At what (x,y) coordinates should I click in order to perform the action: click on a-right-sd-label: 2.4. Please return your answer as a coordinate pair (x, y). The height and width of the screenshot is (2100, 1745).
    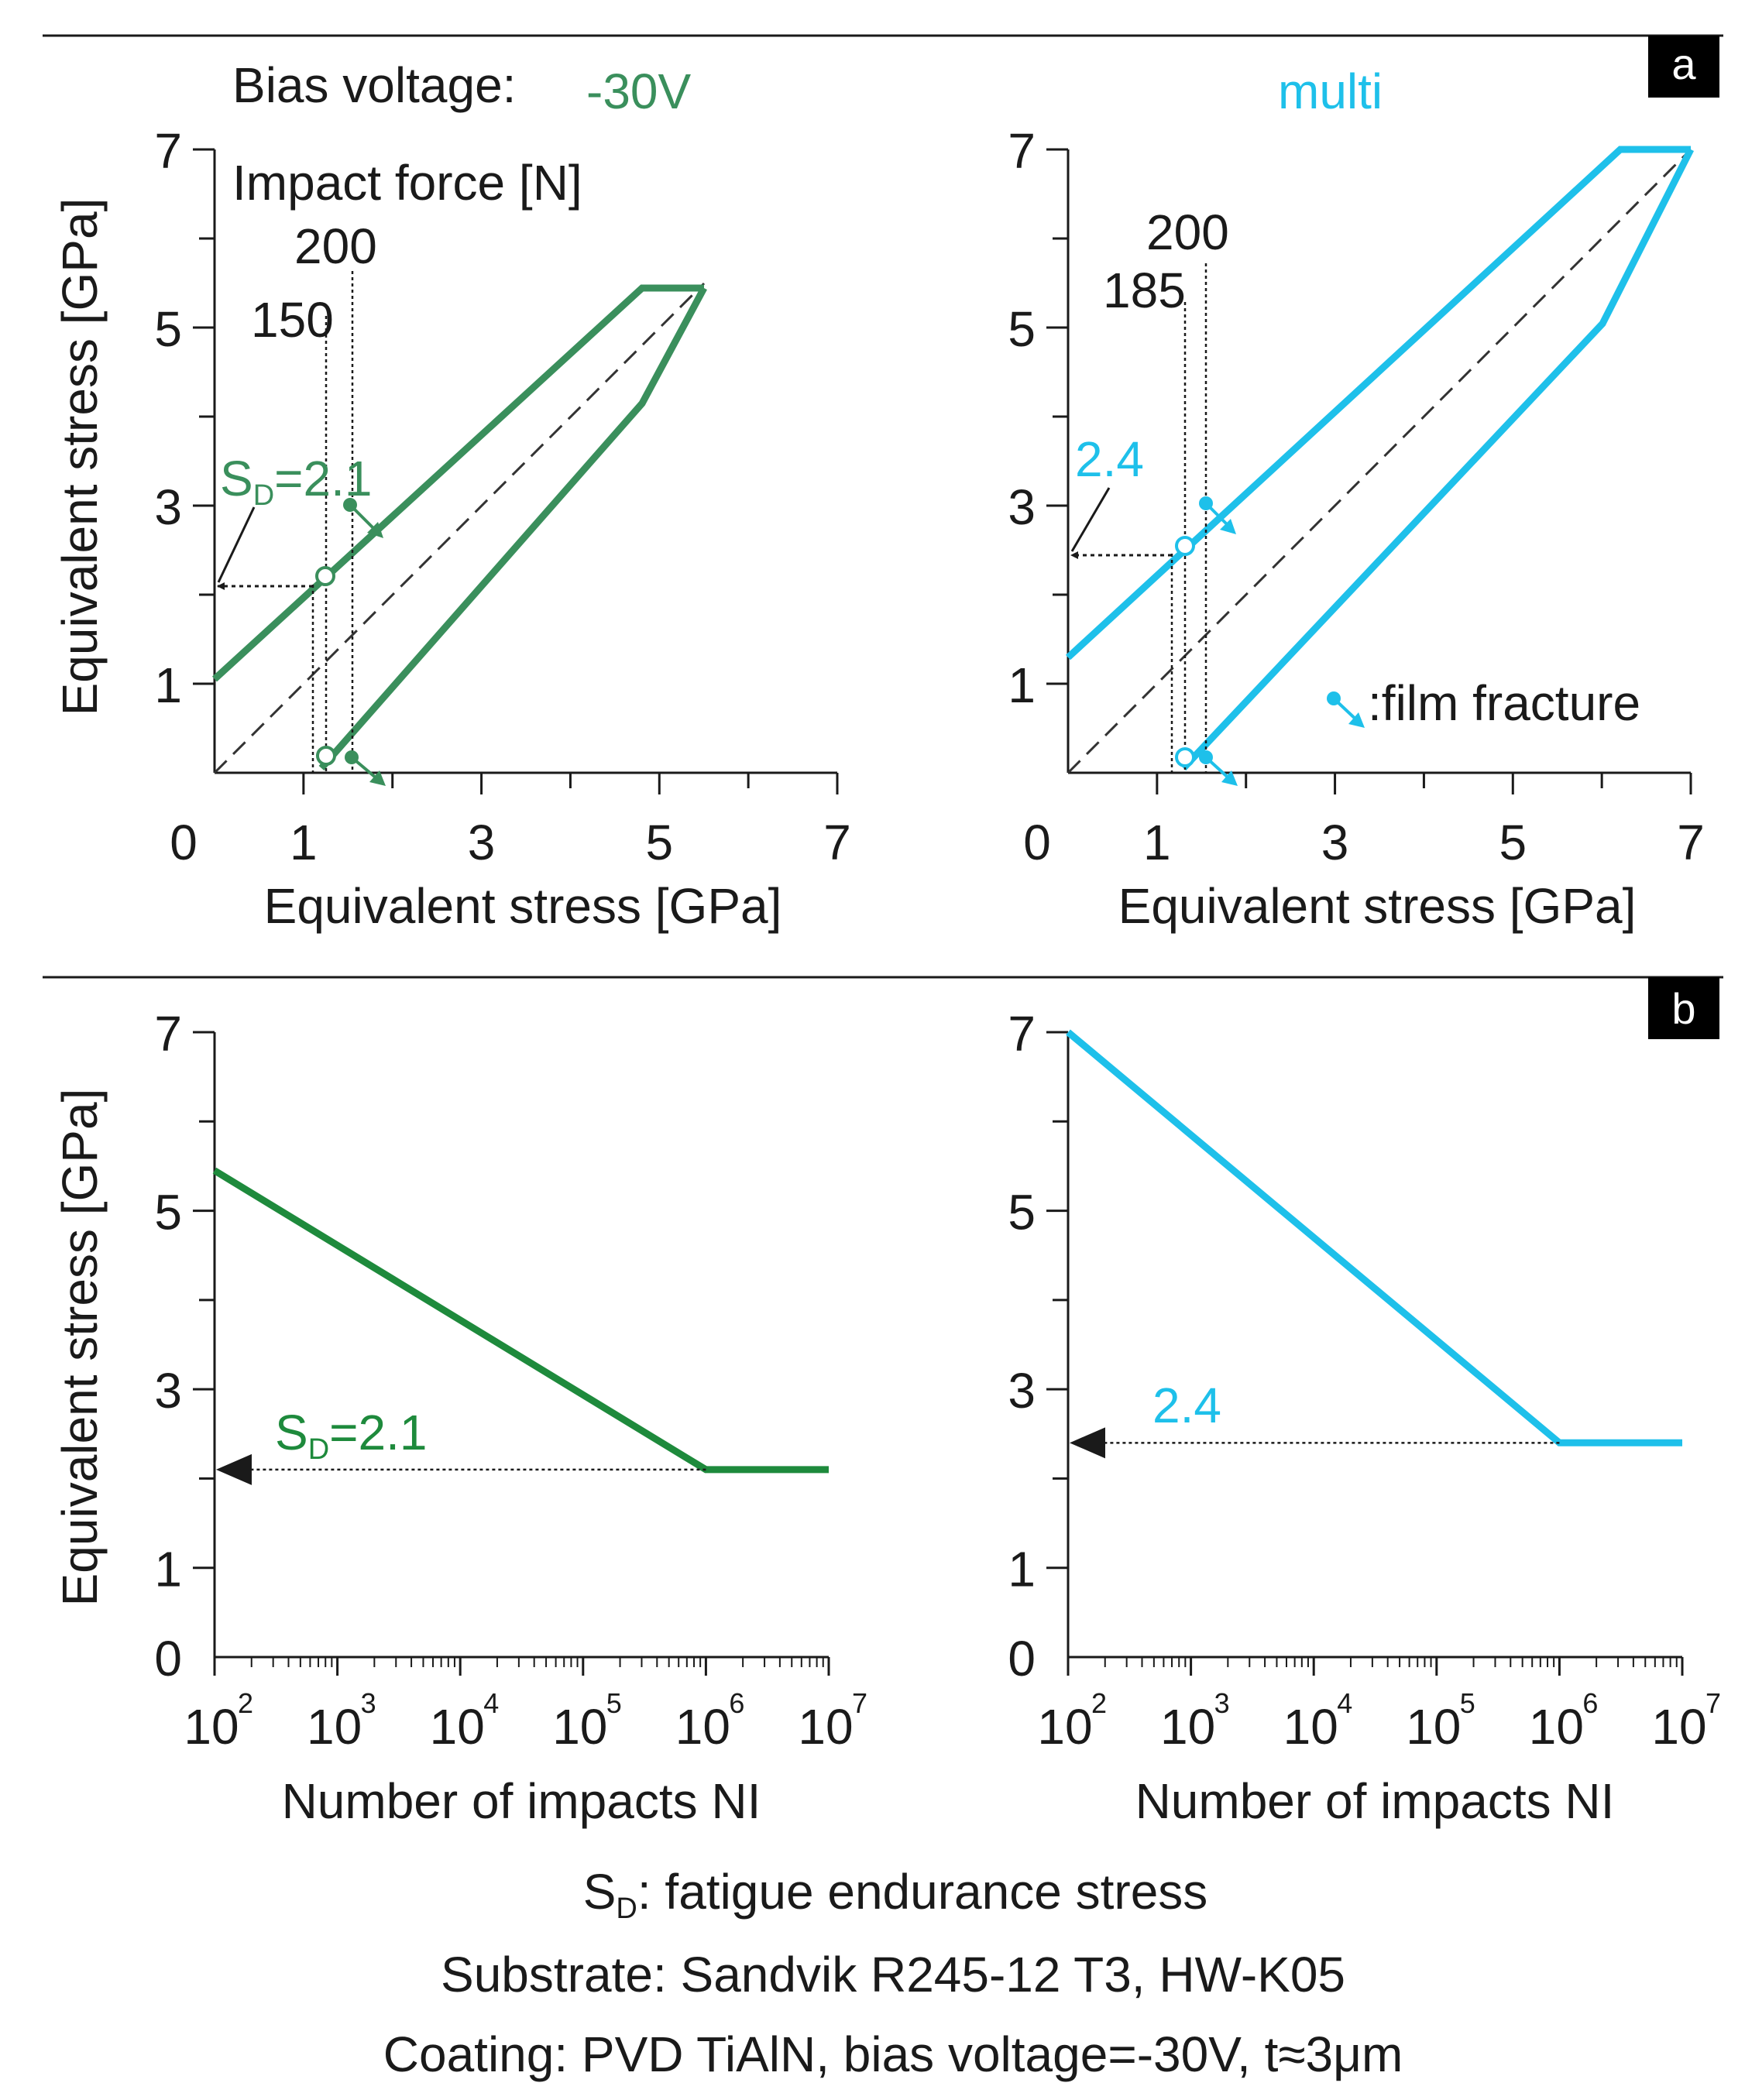
    Looking at the image, I should click on (1109, 459).